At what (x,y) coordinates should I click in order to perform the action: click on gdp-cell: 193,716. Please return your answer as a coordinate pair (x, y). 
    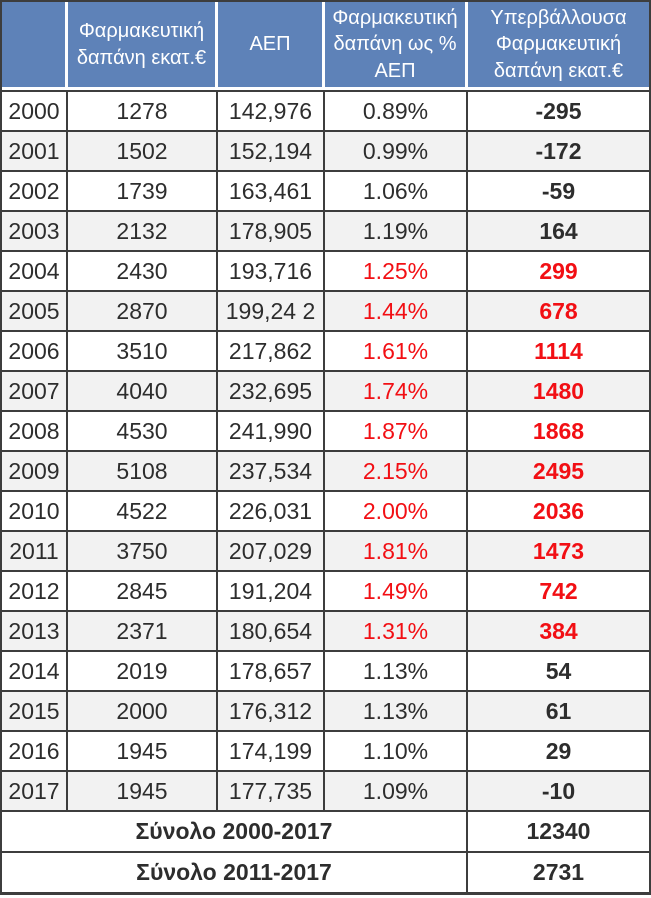
    Looking at the image, I should click on (271, 270).